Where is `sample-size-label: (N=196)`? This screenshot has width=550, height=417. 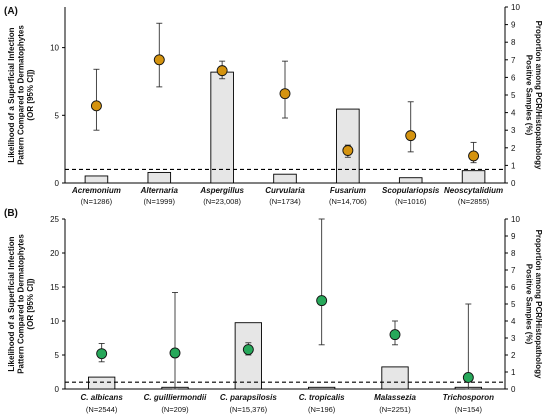 sample-size-label: (N=196) is located at coordinates (322, 409).